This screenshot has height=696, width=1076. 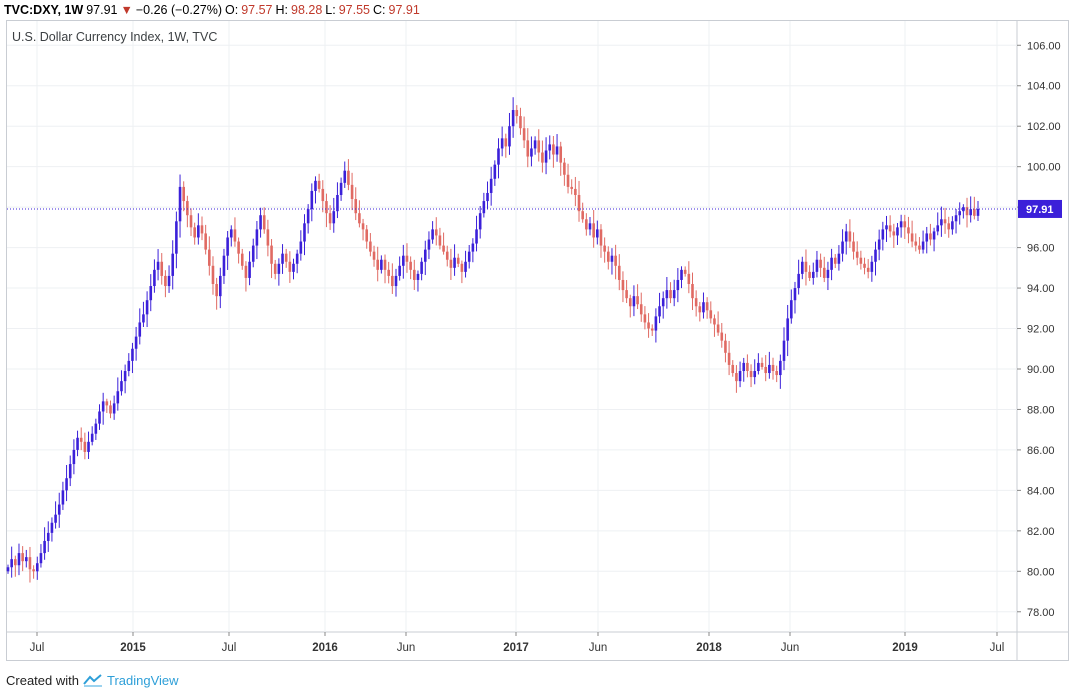 What do you see at coordinates (44, 10) in the screenshot?
I see `symbol-label: TVC:DXY, 1W` at bounding box center [44, 10].